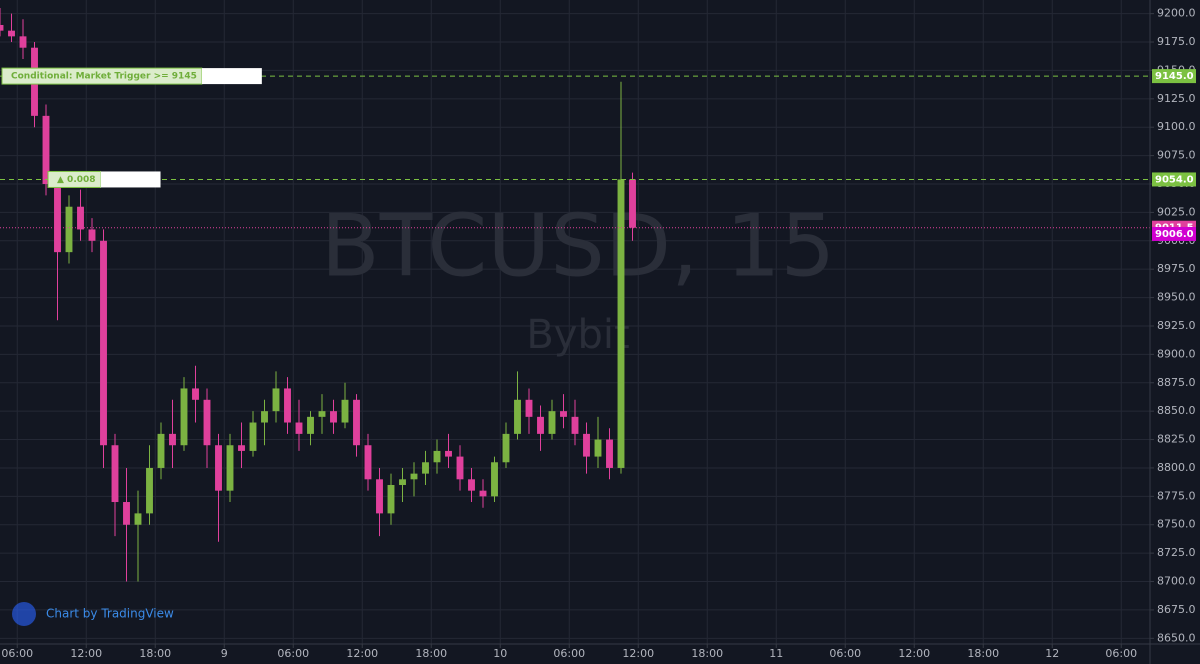 The height and width of the screenshot is (664, 1200). I want to click on y-tick-label: 8800.0, so click(1176, 467).